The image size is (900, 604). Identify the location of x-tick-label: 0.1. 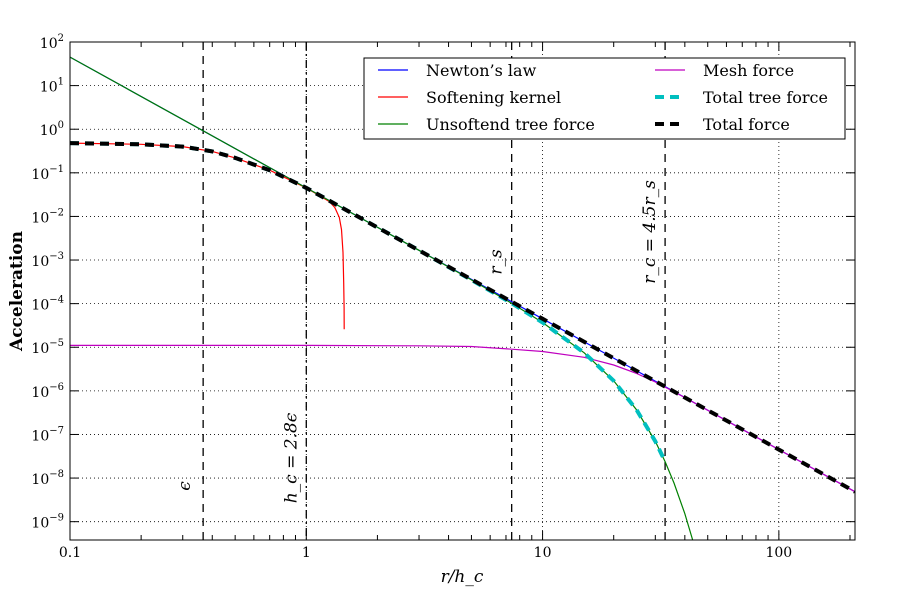
(70, 553).